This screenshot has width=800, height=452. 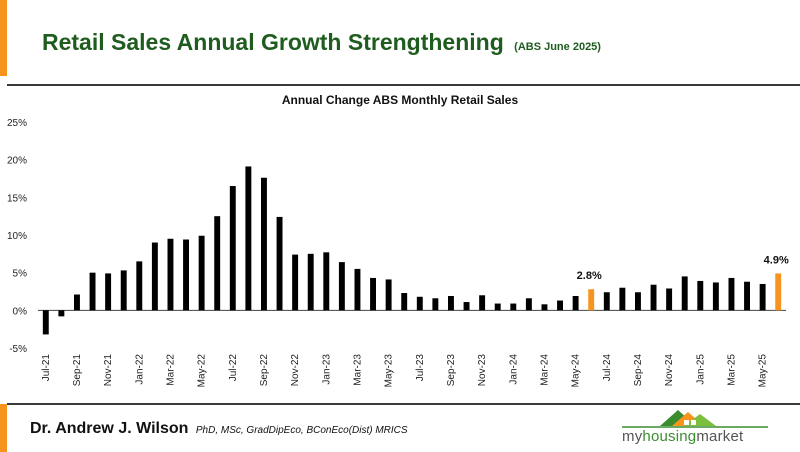 What do you see at coordinates (139, 369) in the screenshot?
I see `x-tick-label: Jan-22` at bounding box center [139, 369].